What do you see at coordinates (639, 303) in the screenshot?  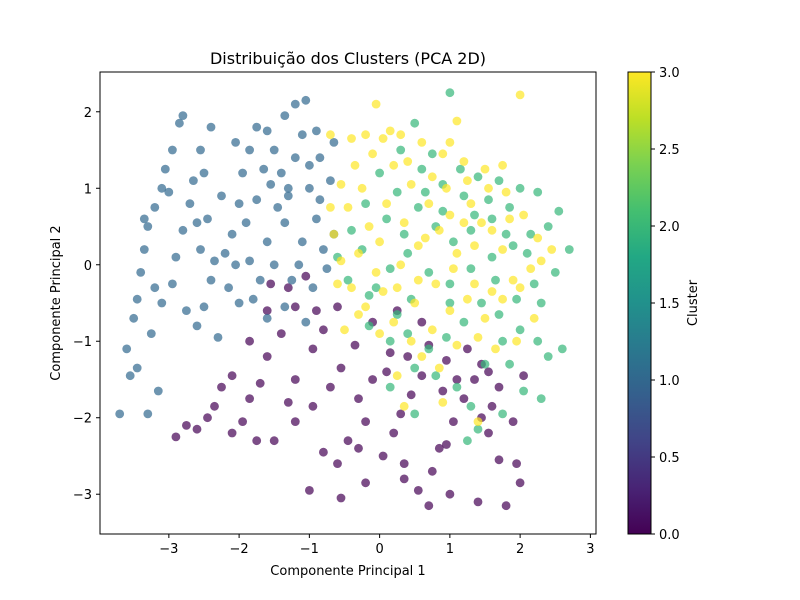 I see `colorbar` at bounding box center [639, 303].